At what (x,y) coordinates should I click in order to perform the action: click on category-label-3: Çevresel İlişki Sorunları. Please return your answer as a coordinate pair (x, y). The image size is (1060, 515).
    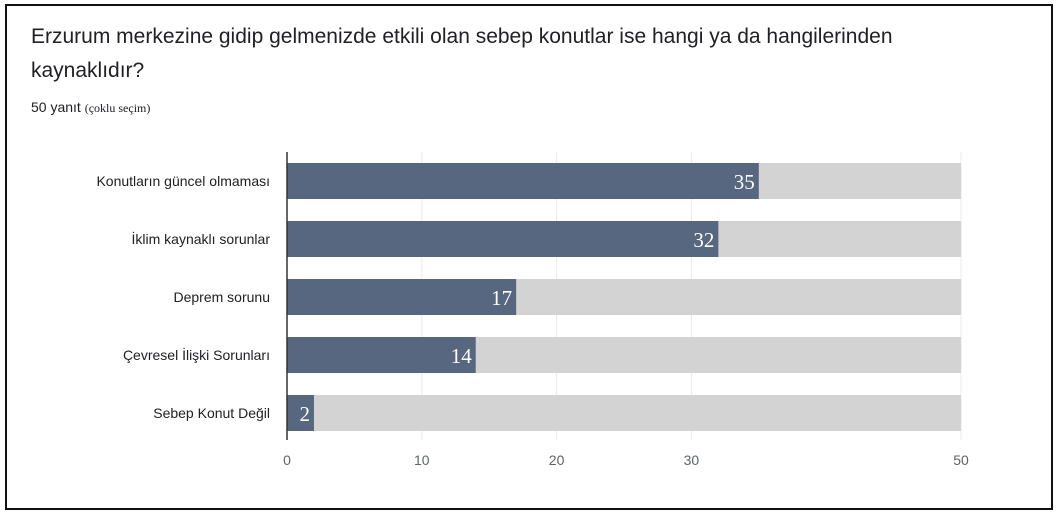
    Looking at the image, I should click on (196, 354).